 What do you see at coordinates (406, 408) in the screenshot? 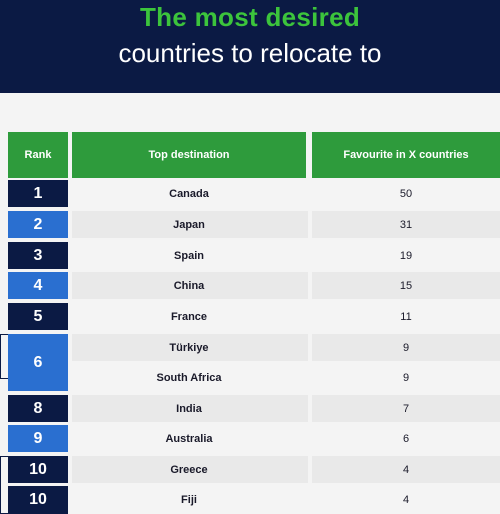
I see `favourite-cell: 7` at bounding box center [406, 408].